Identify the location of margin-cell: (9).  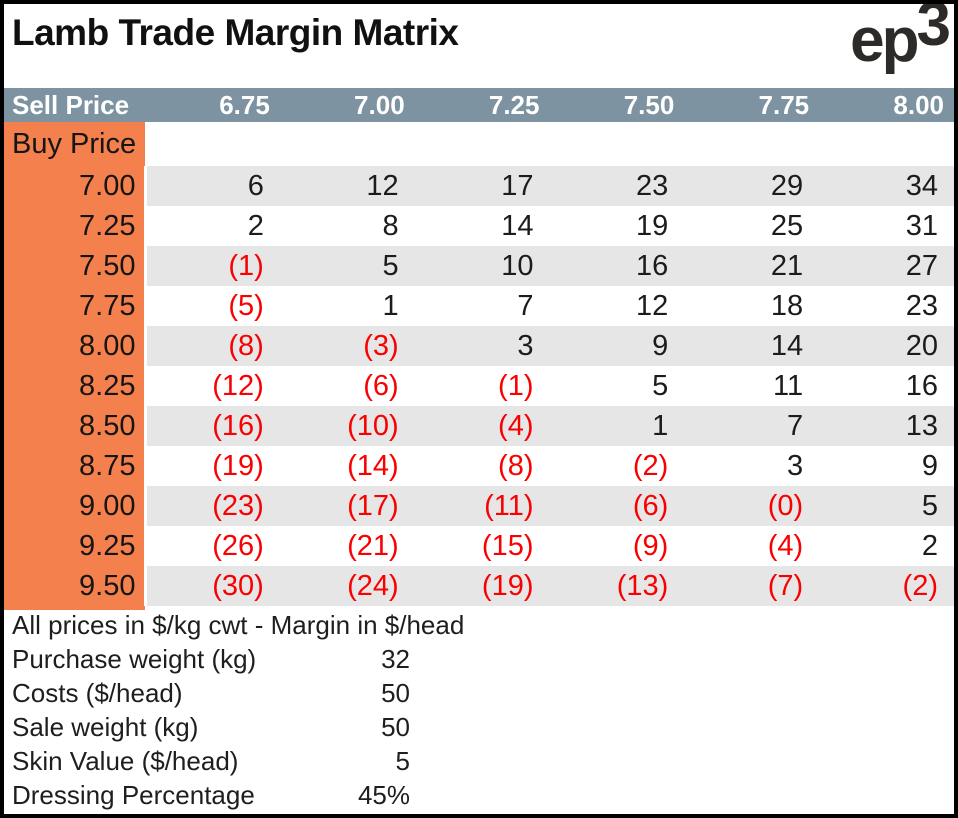
(650, 545).